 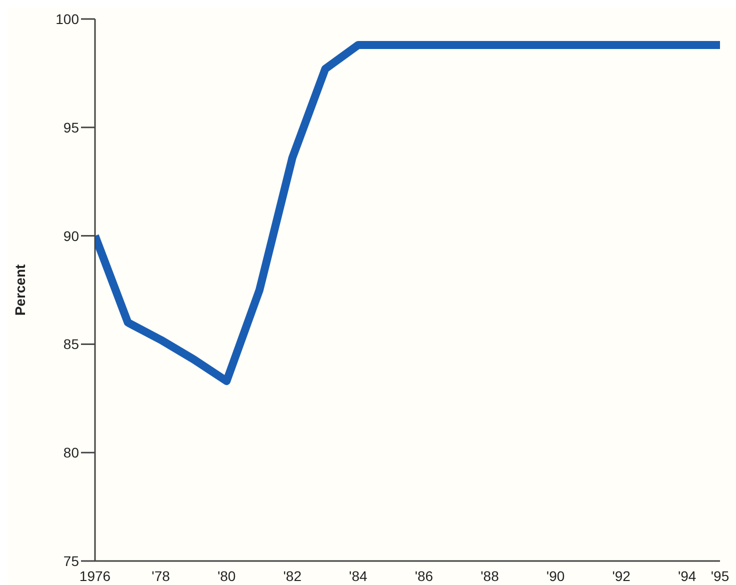 What do you see at coordinates (71, 452) in the screenshot?
I see `y-tick-label: 80` at bounding box center [71, 452].